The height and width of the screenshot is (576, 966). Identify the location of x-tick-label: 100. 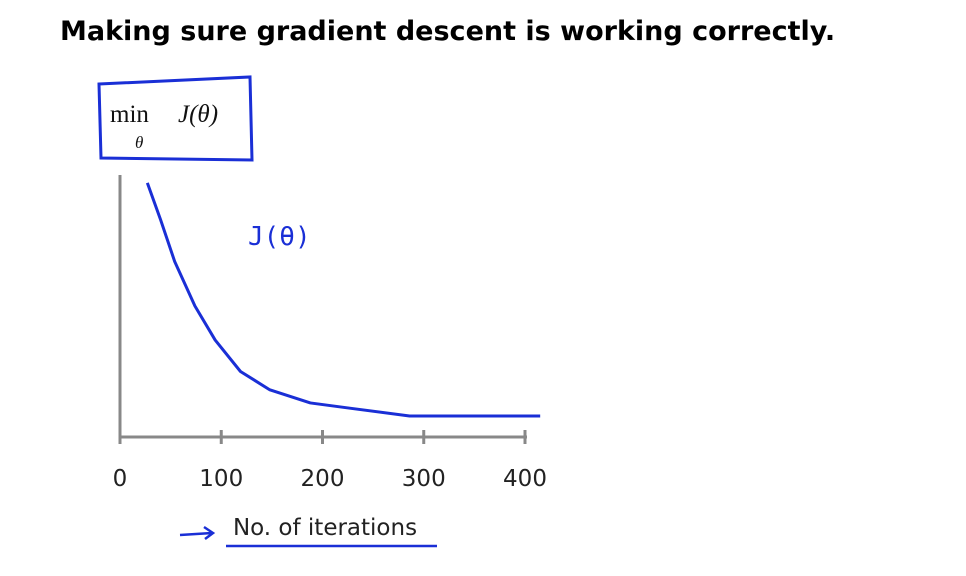
(221, 479).